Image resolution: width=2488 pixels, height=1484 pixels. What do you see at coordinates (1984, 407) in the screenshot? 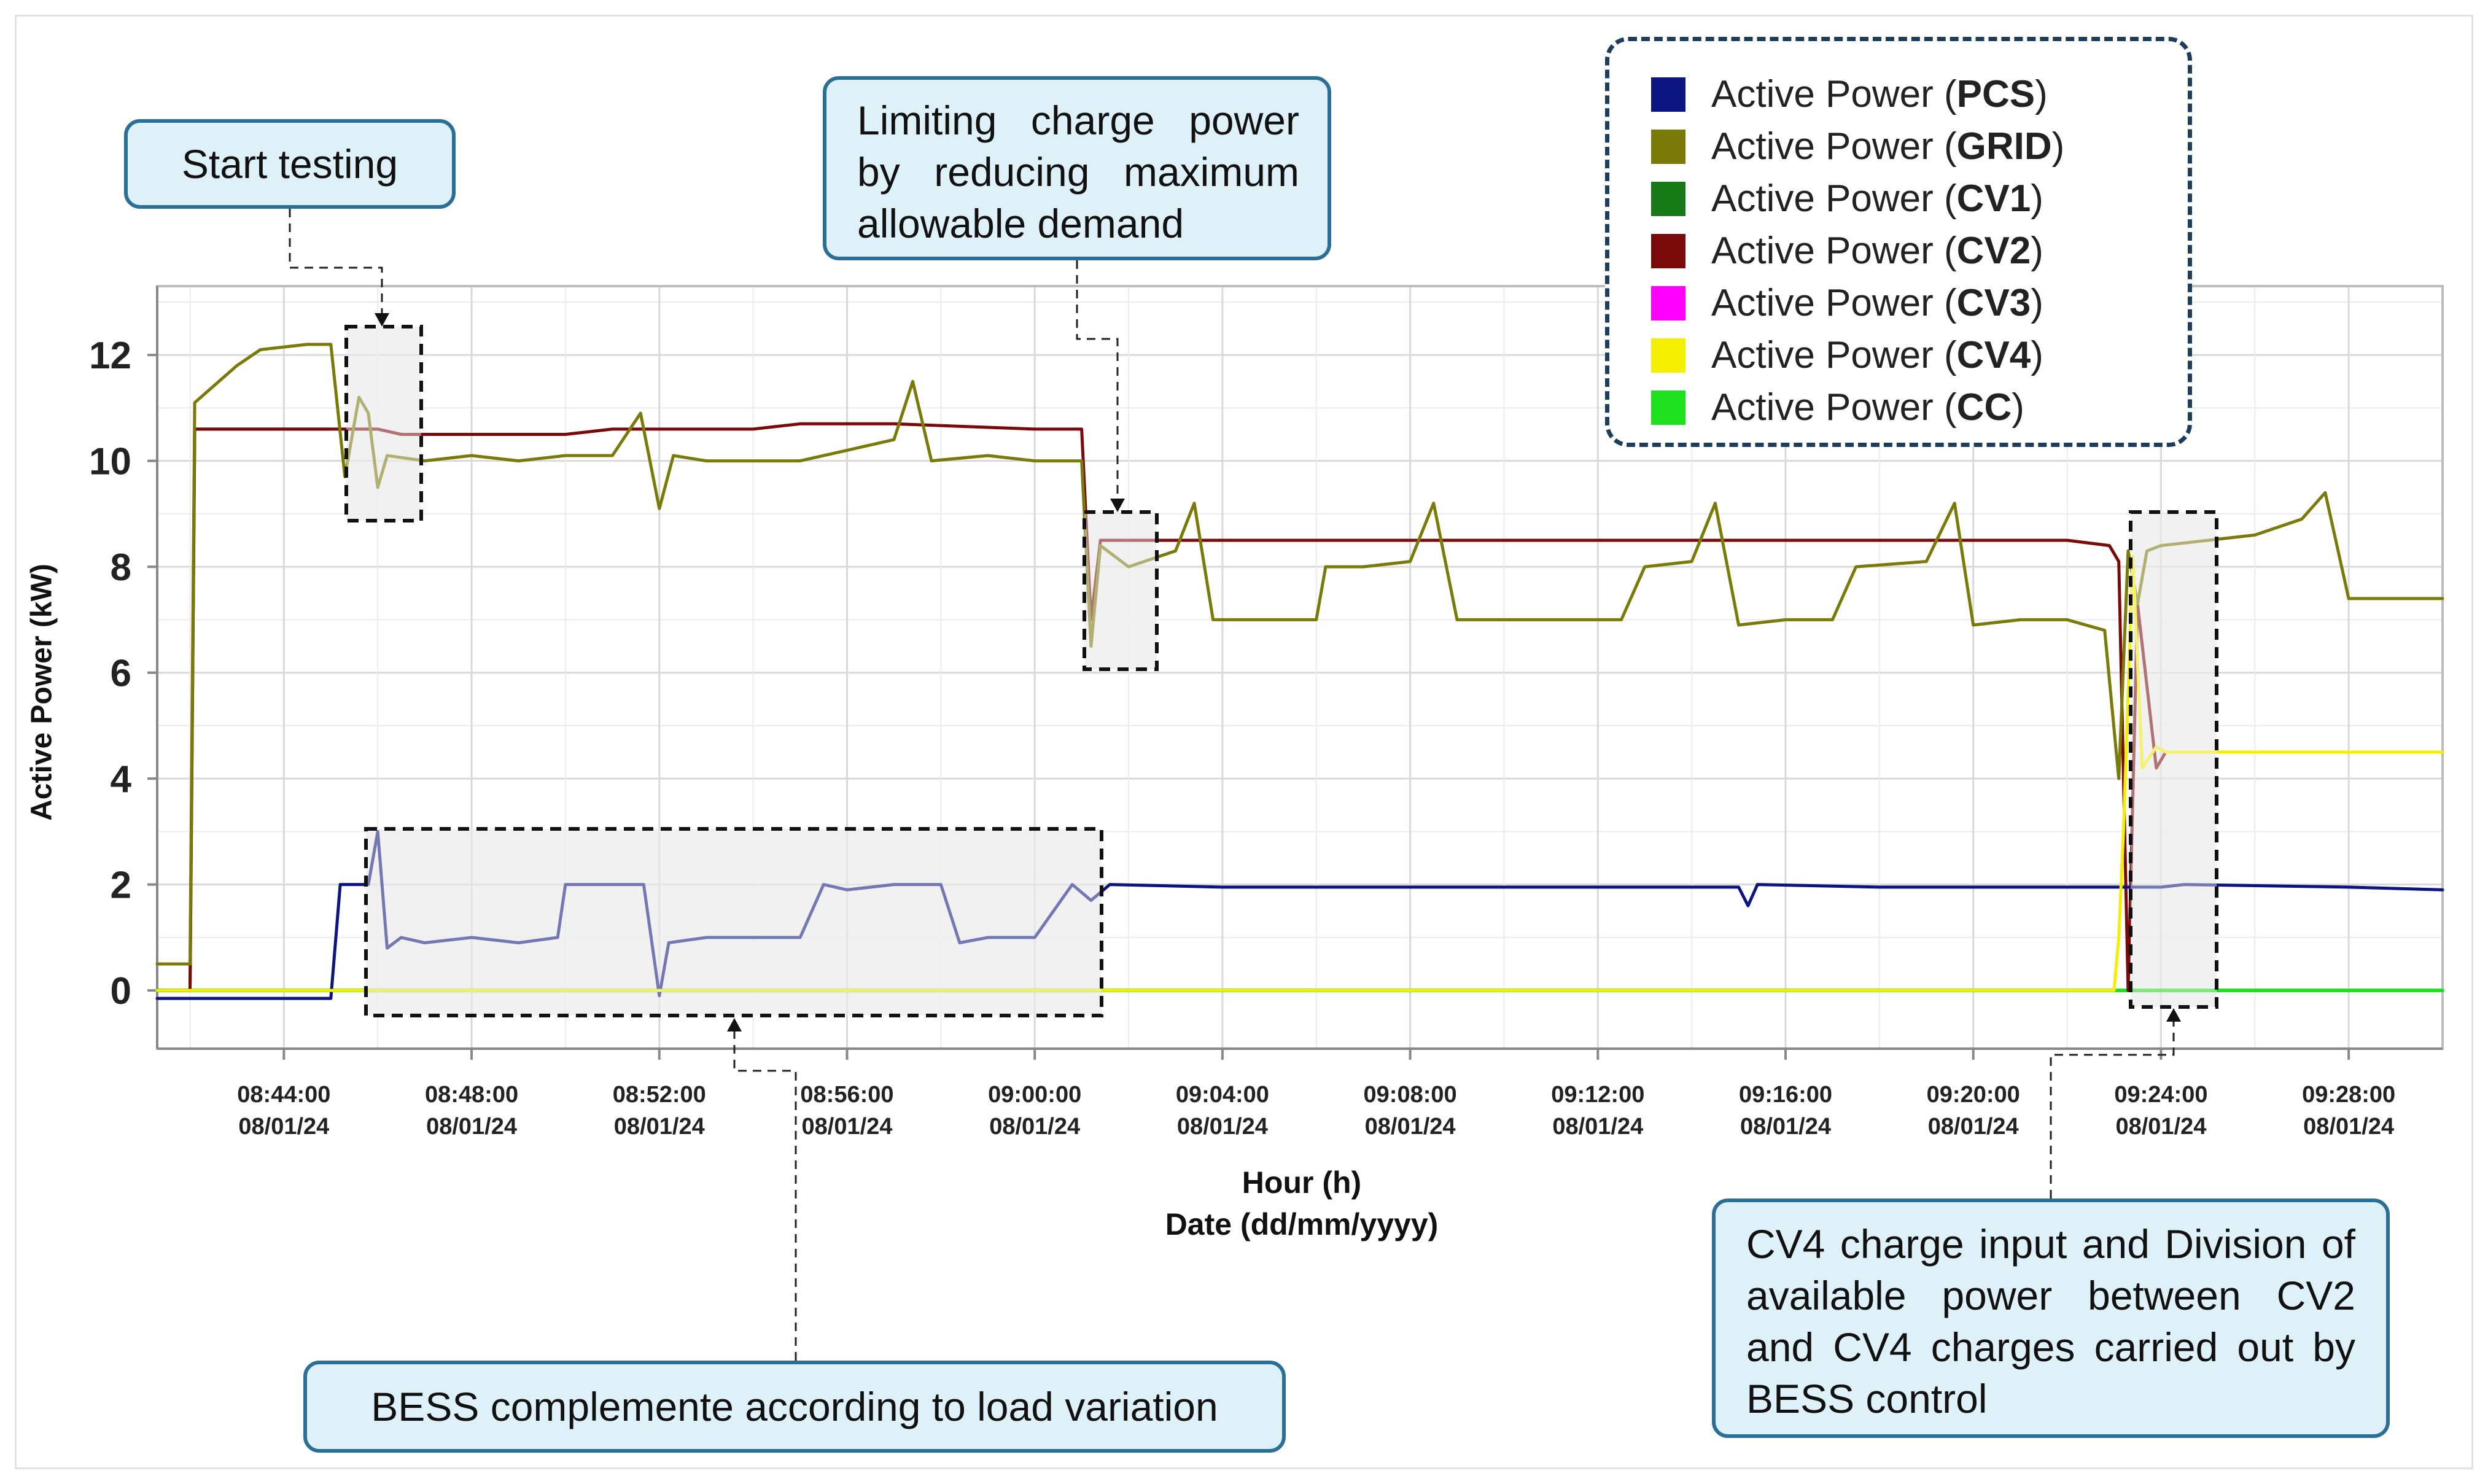
I see `legend-series-name: CC` at bounding box center [1984, 407].